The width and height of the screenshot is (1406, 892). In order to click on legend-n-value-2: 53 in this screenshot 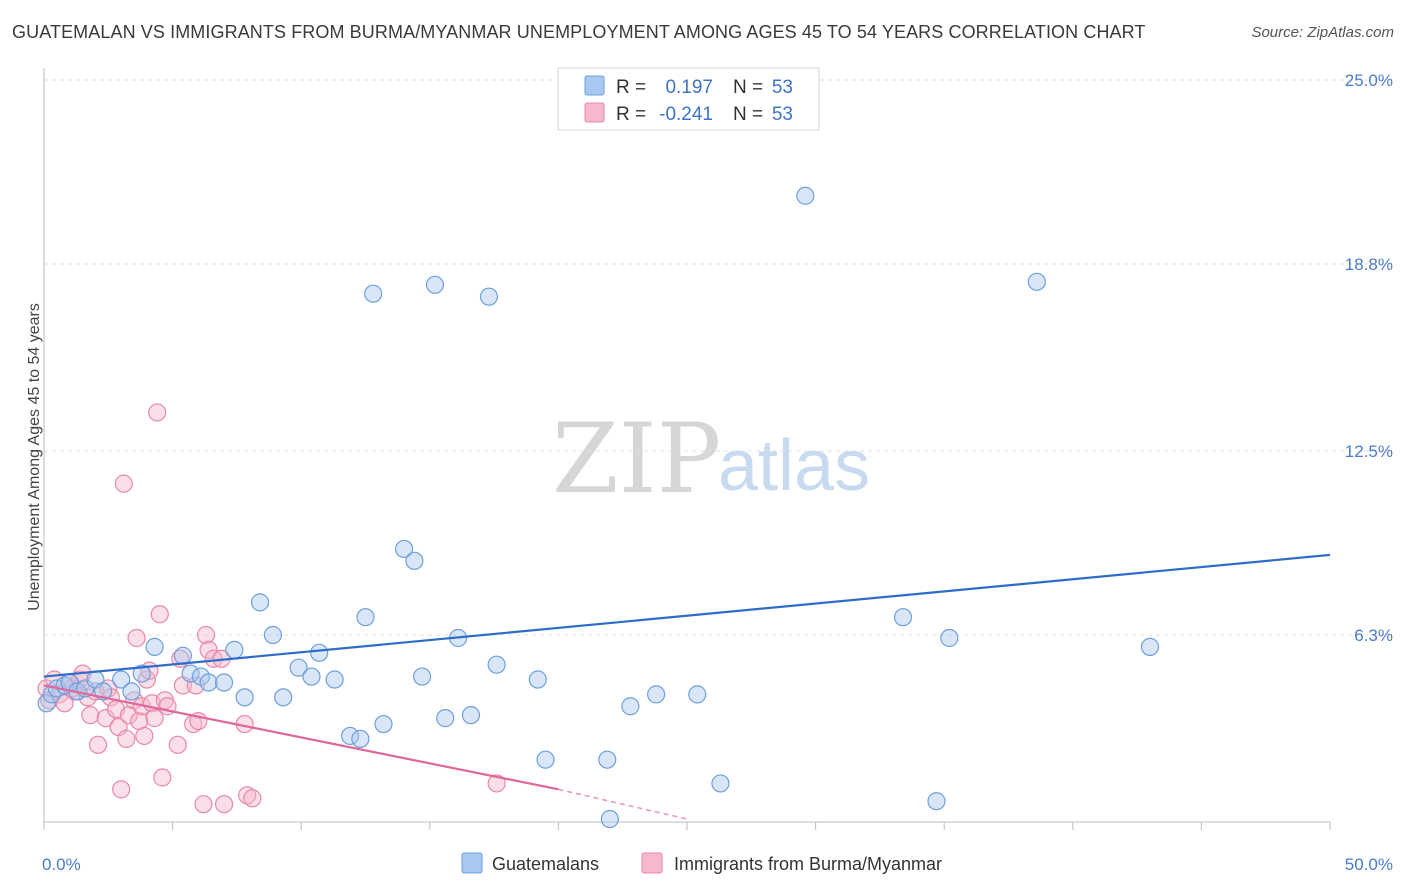, I will do `click(782, 114)`.